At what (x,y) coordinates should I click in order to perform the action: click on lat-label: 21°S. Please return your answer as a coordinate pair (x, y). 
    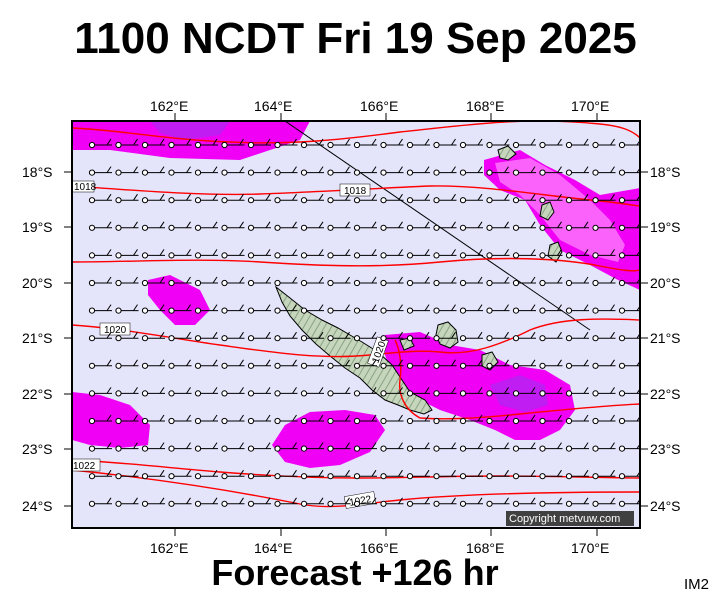
    Looking at the image, I should click on (665, 338).